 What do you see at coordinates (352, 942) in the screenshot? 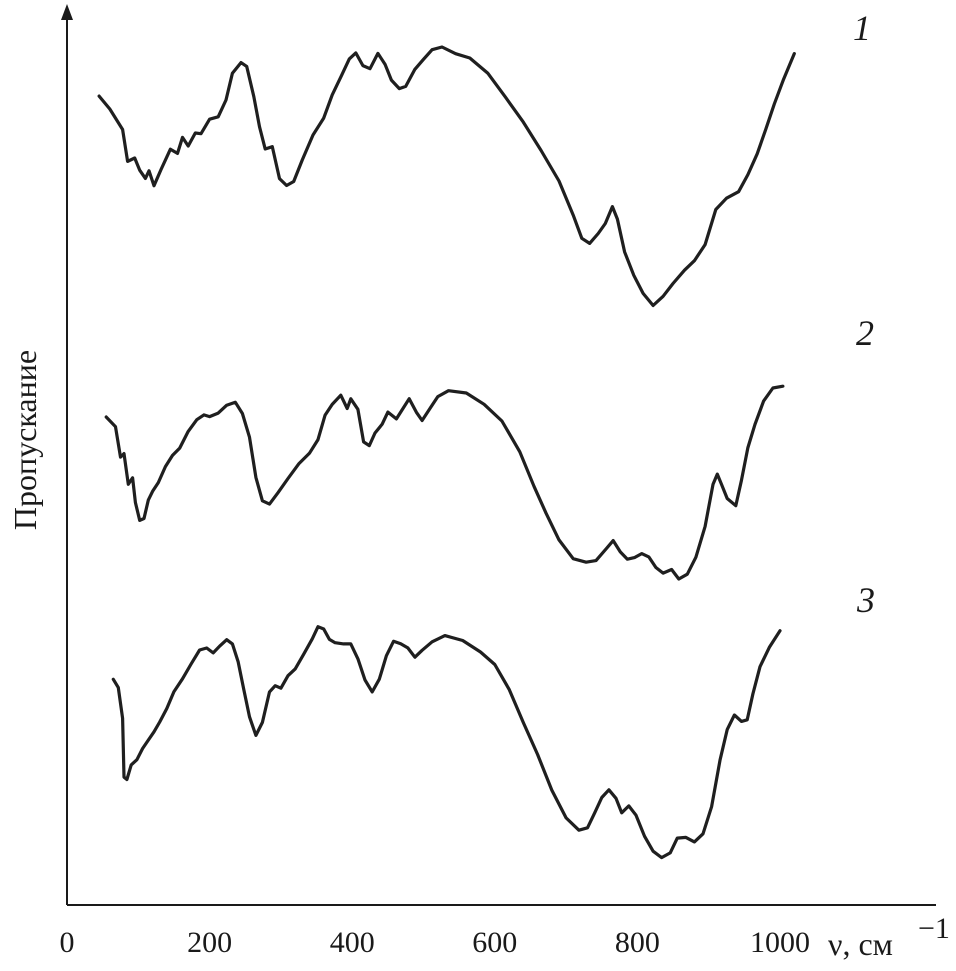
I see `x-tick-label: 400` at bounding box center [352, 942].